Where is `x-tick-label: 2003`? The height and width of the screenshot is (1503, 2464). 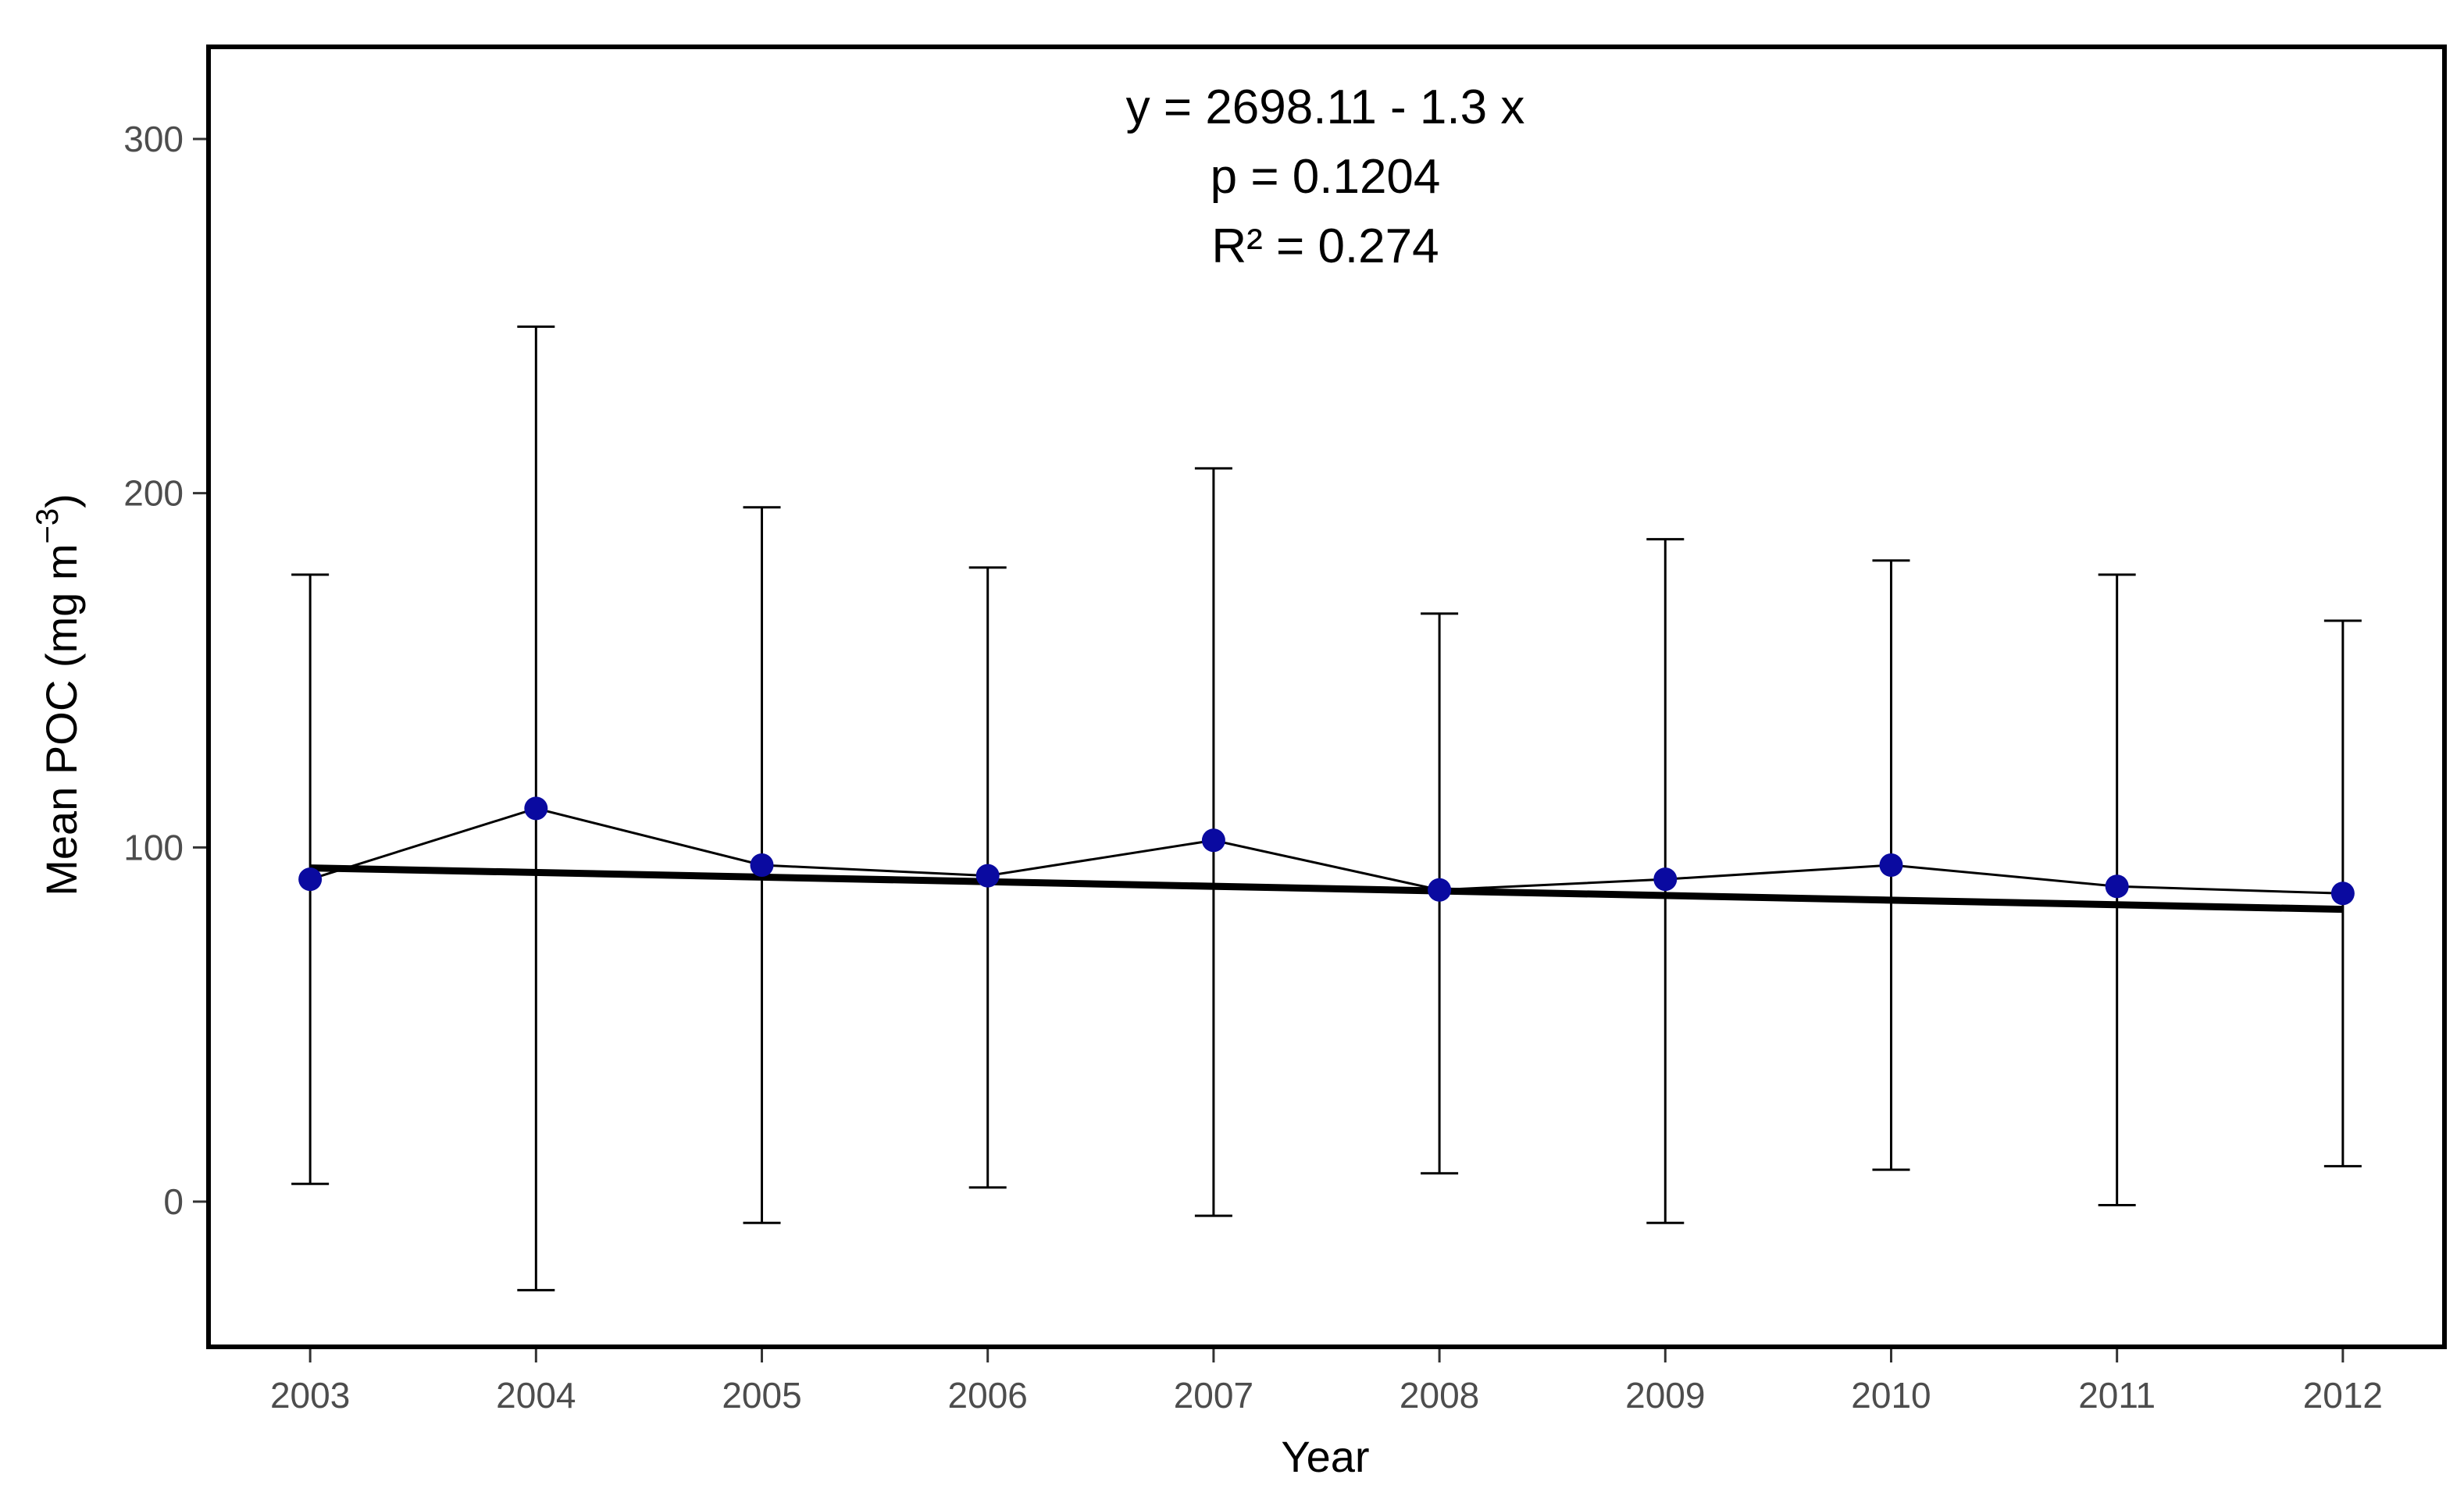
x-tick-label: 2003 is located at coordinates (310, 1395).